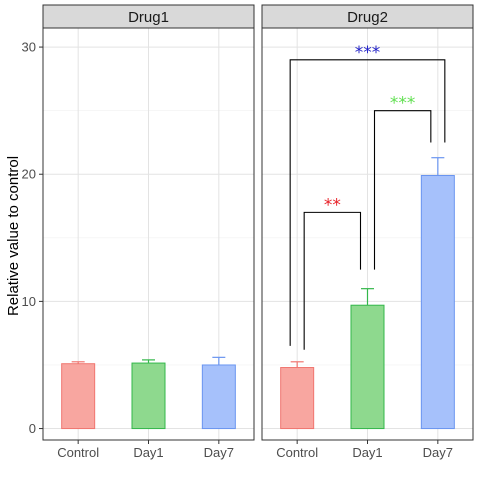 The width and height of the screenshot is (480, 480). What do you see at coordinates (29, 47) in the screenshot?
I see `y-tick-label: 30` at bounding box center [29, 47].